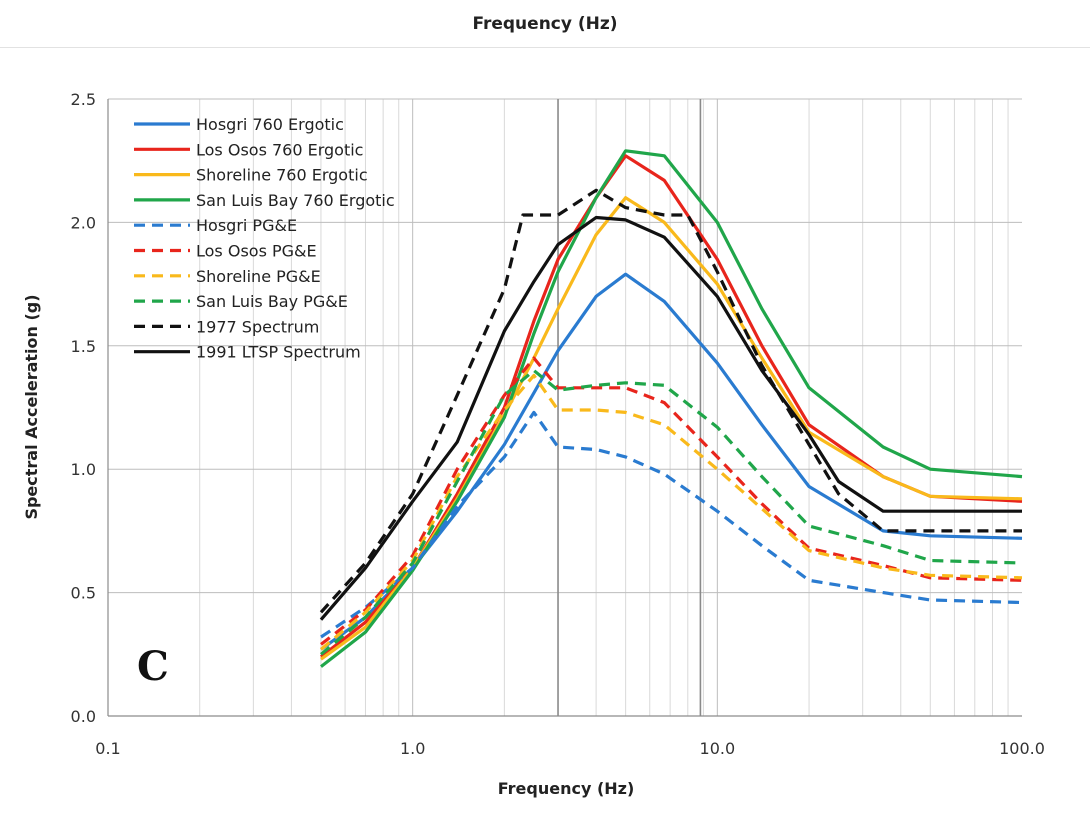 This screenshot has width=1090, height=827. What do you see at coordinates (718, 748) in the screenshot?
I see `x-tick-label: 10.0` at bounding box center [718, 748].